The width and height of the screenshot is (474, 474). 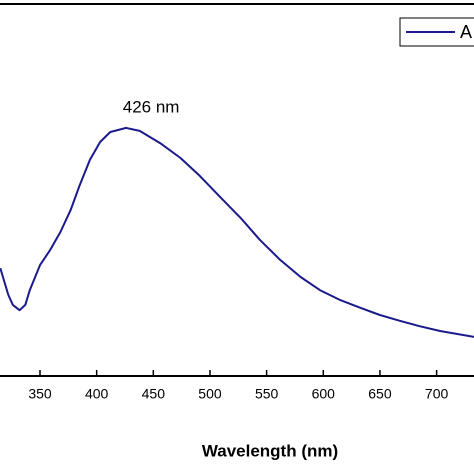 What do you see at coordinates (324, 394) in the screenshot?
I see `x-tick-label: 600` at bounding box center [324, 394].